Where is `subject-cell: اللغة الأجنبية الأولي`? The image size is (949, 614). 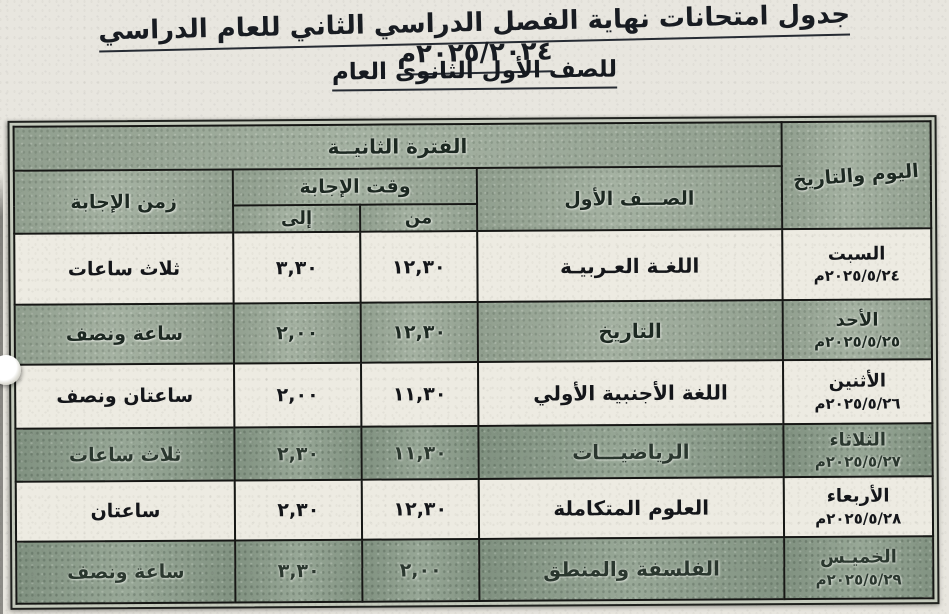
subject-cell: اللغة الأجنبية الأولي is located at coordinates (630, 393).